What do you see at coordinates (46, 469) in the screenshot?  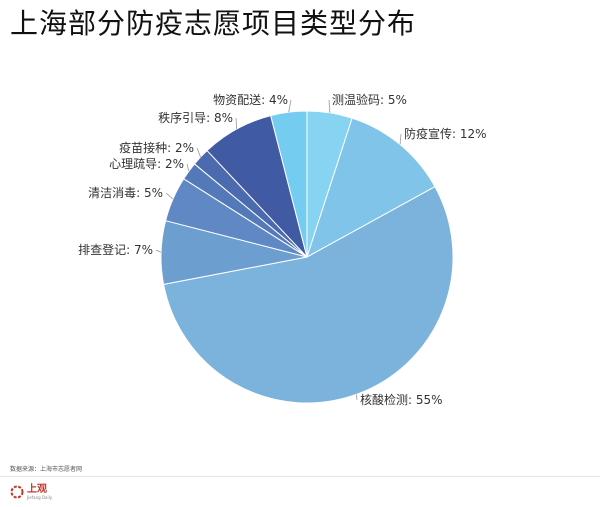 I see `data-source: 数据来源：上海市志愿者网` at bounding box center [46, 469].